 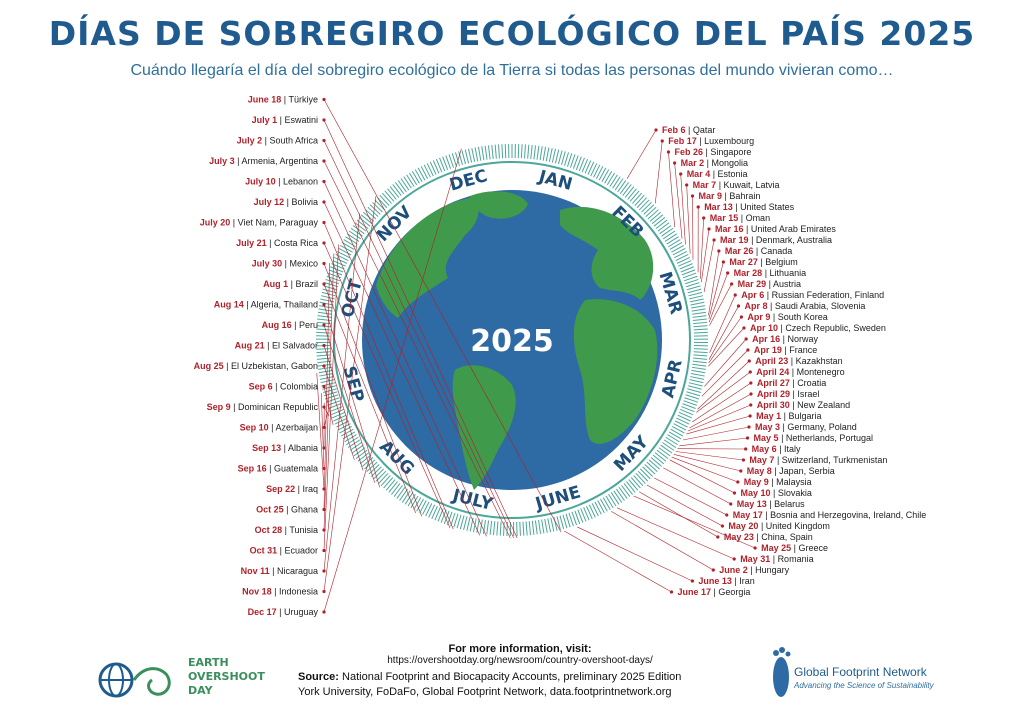 I want to click on country-label: May 23 | China, Spain, so click(x=768, y=537).